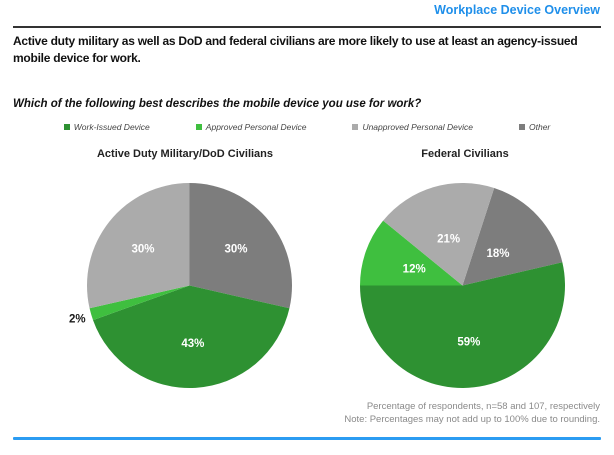  I want to click on legend-item-work-issued-device: Work-Issued Device, so click(106, 127).